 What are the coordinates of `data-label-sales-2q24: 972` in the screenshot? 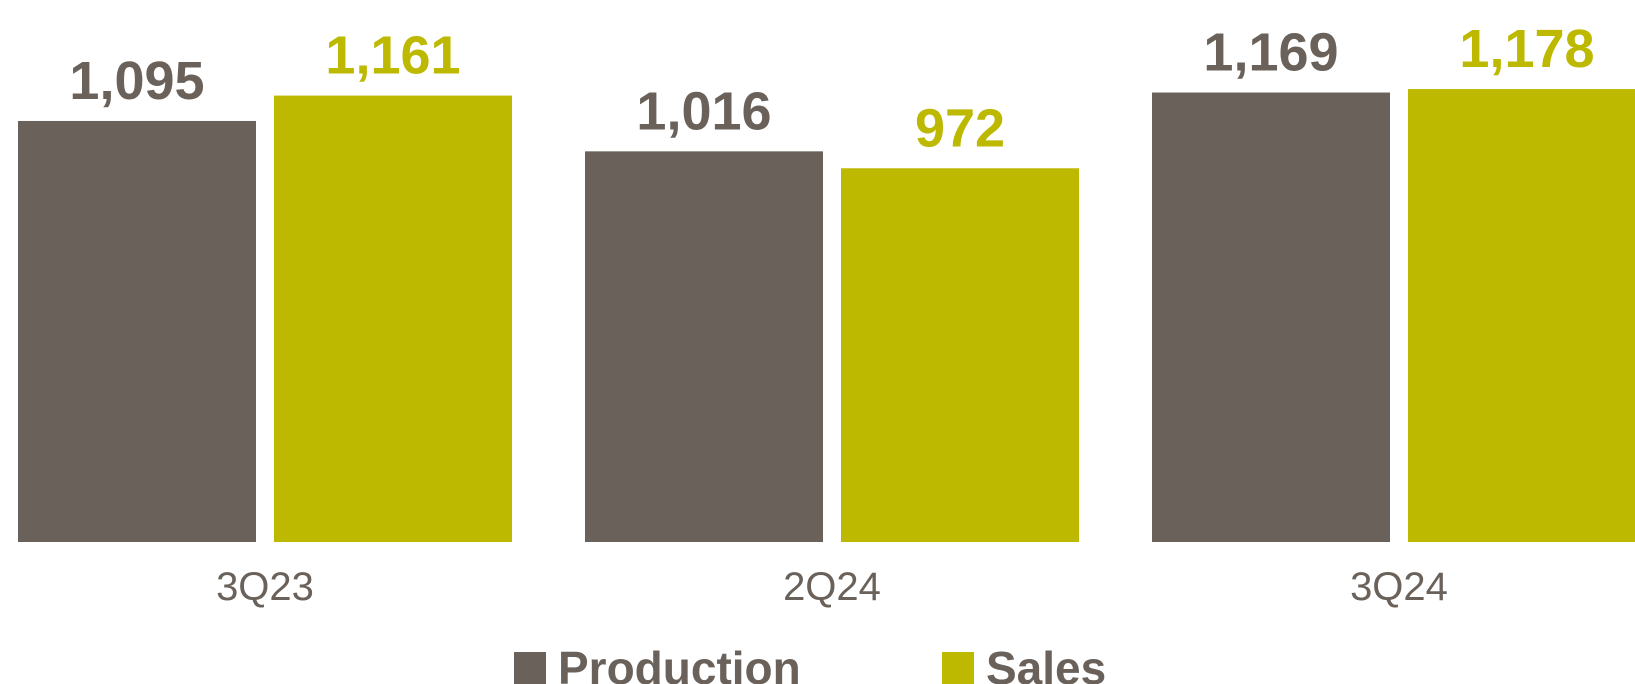 It's located at (960, 128).